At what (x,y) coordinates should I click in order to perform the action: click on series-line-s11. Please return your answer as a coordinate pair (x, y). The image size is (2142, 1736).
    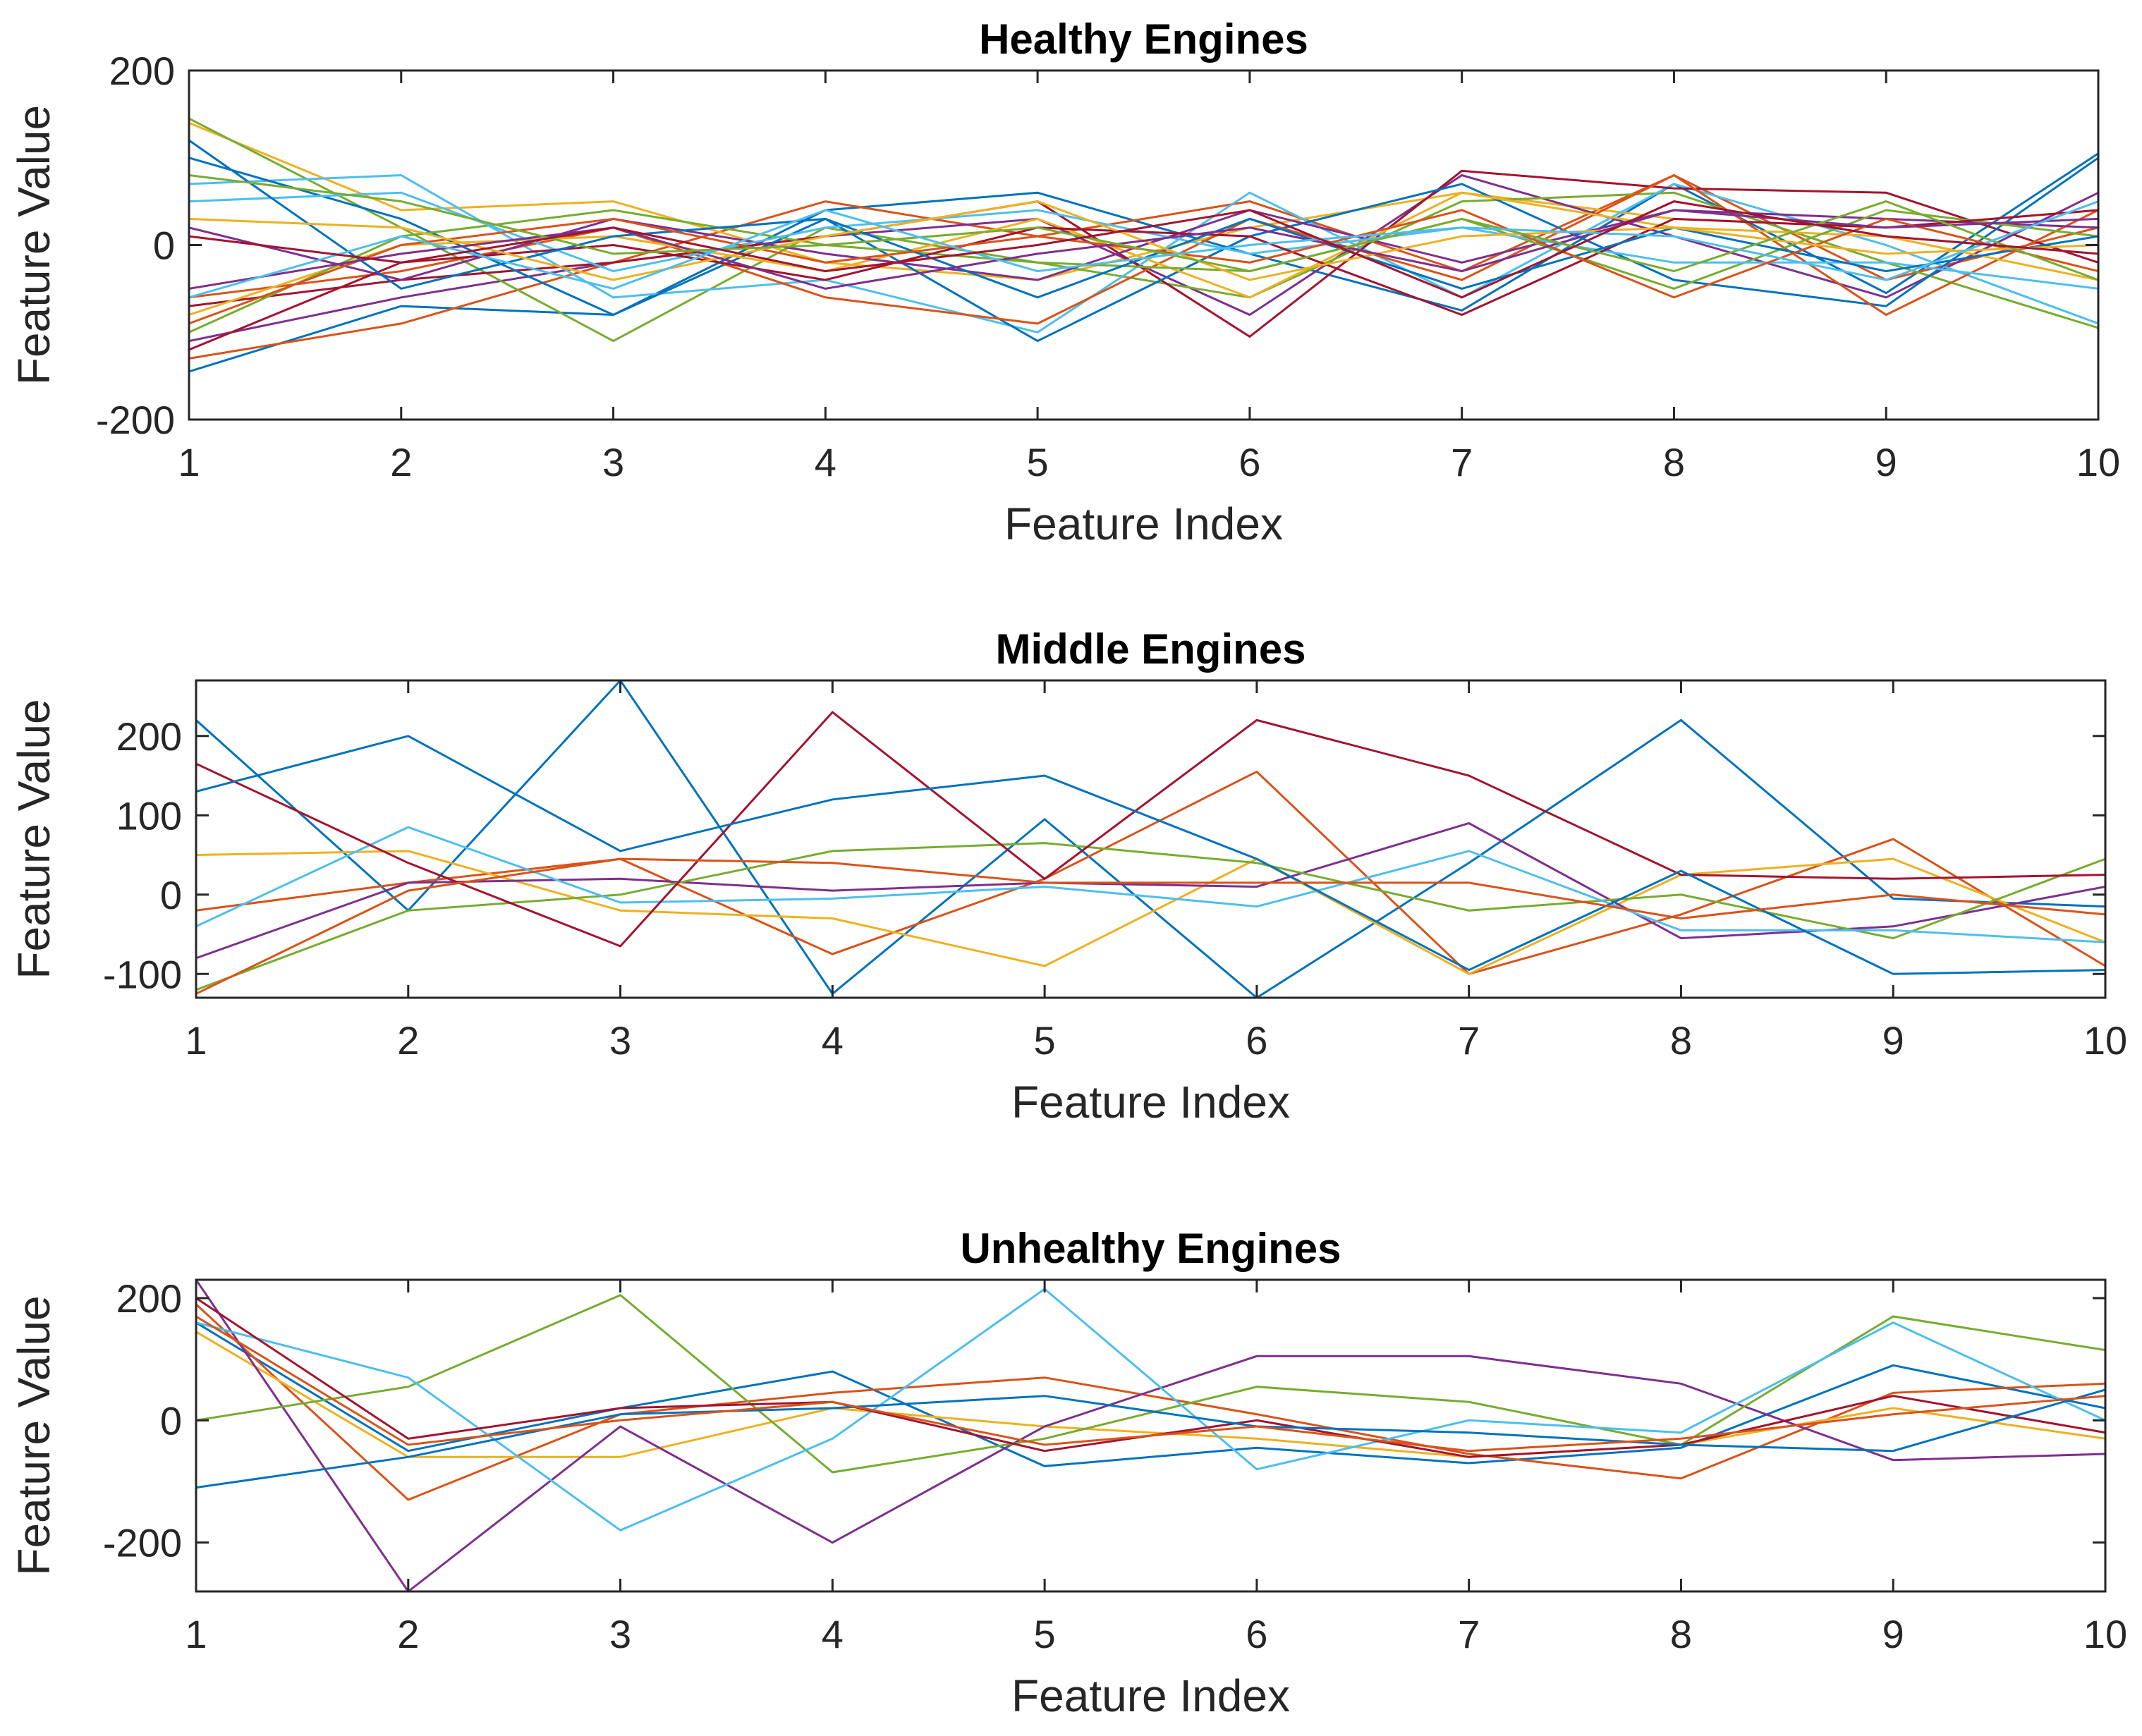
    Looking at the image, I should click on (1144, 245).